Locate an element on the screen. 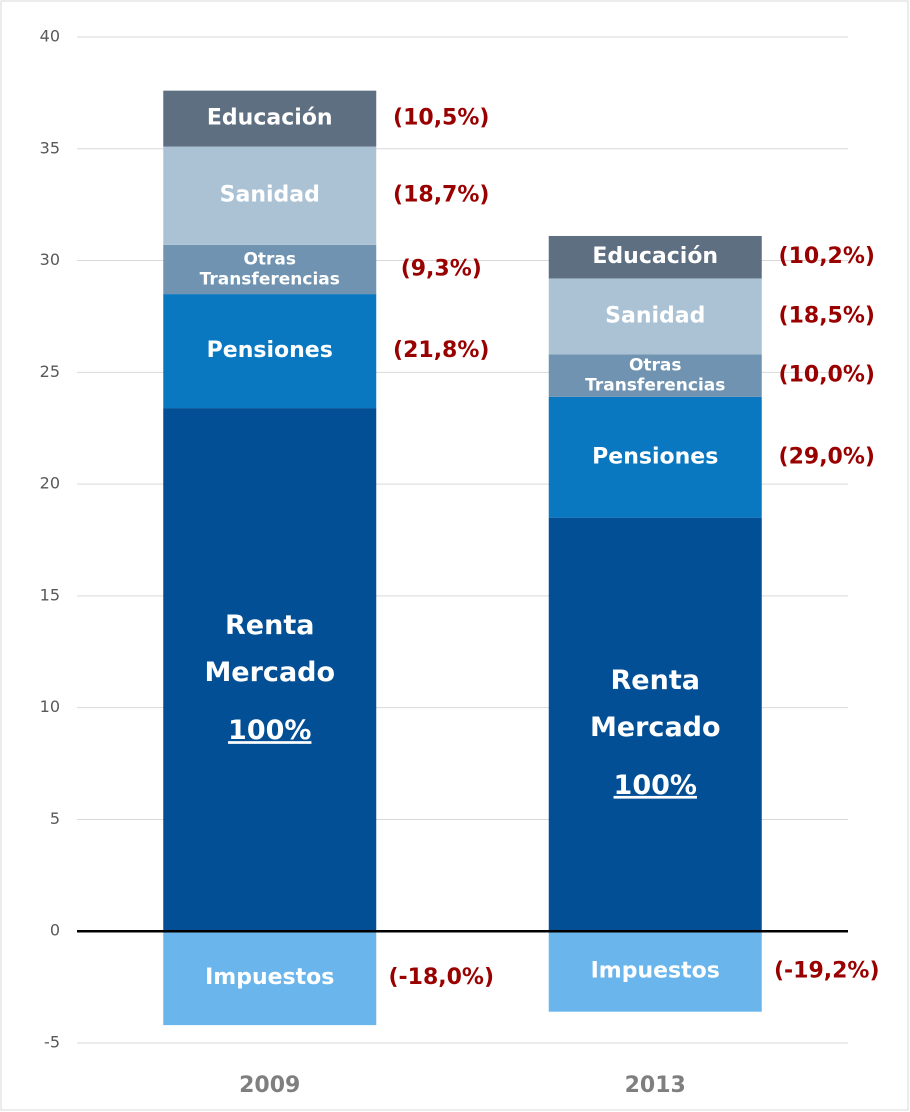 The image size is (910, 1112). share-label: (18,7%) is located at coordinates (441, 195).